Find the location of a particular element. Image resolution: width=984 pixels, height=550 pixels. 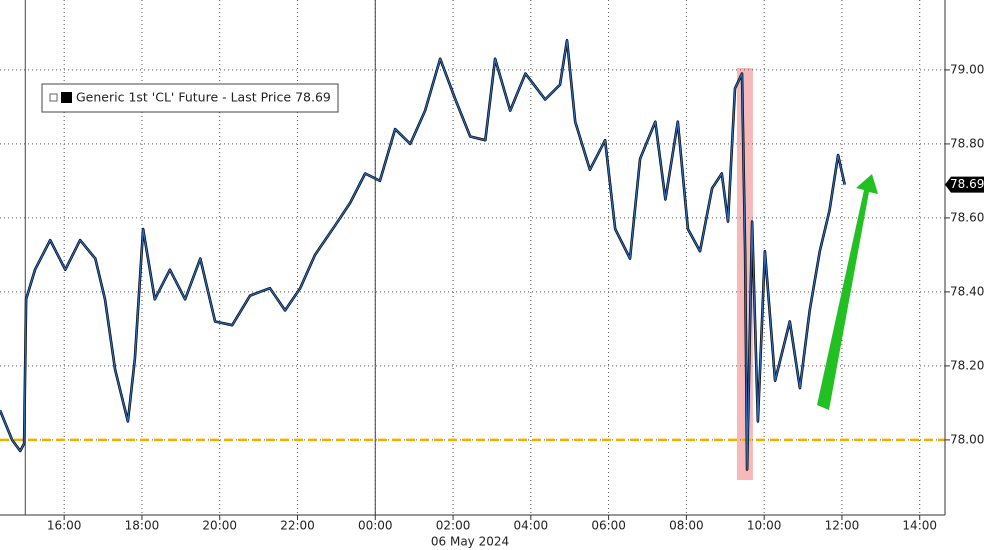

x-tick-label: 00:00 is located at coordinates (375, 526).